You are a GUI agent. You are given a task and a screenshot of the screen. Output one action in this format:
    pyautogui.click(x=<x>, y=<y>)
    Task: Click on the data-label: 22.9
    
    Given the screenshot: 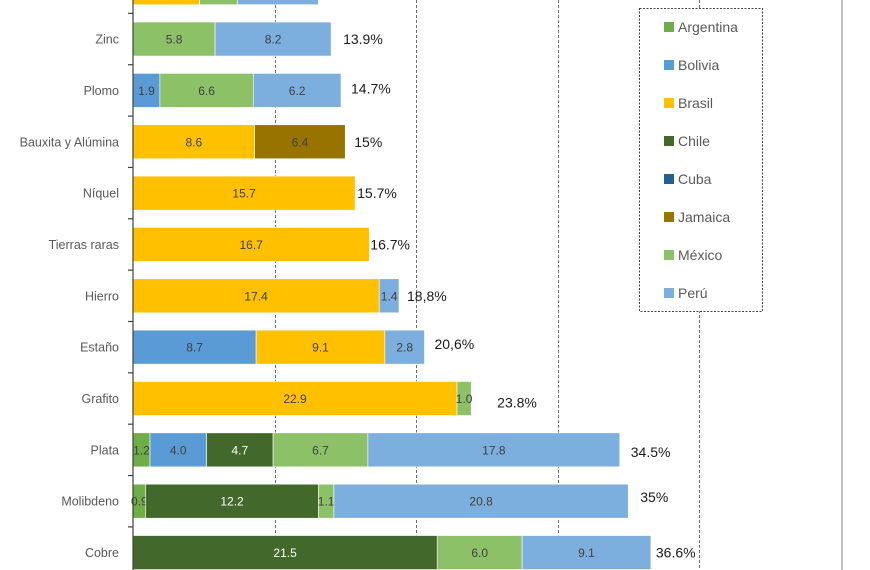 What is the action you would take?
    pyautogui.click(x=295, y=399)
    